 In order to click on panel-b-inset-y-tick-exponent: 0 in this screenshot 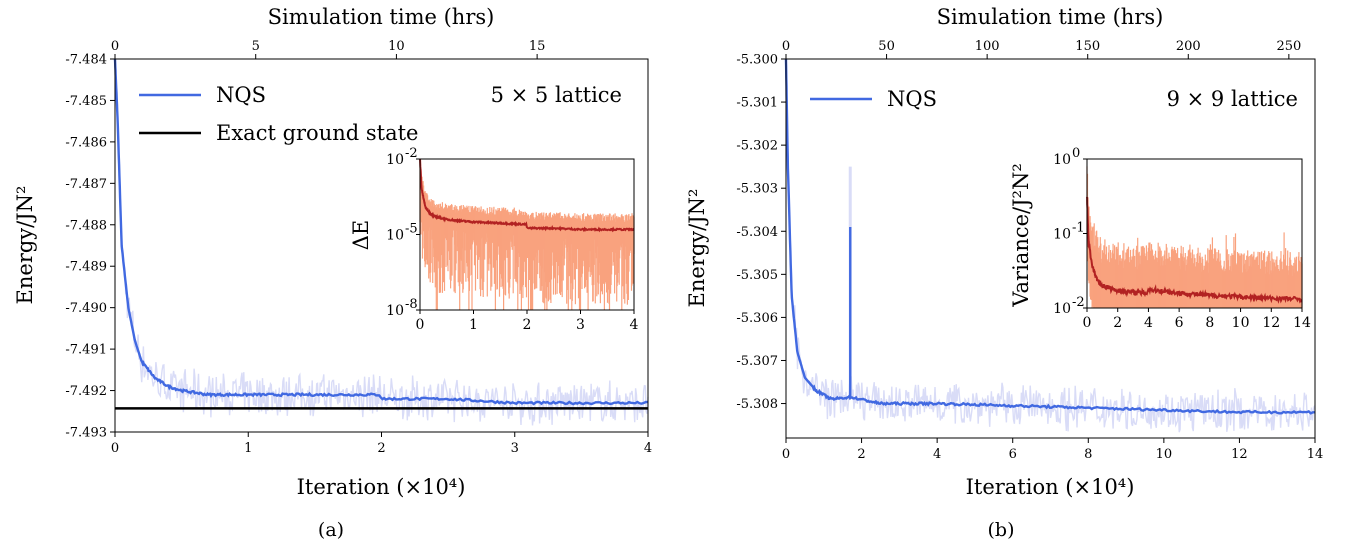, I will do `click(1076, 153)`.